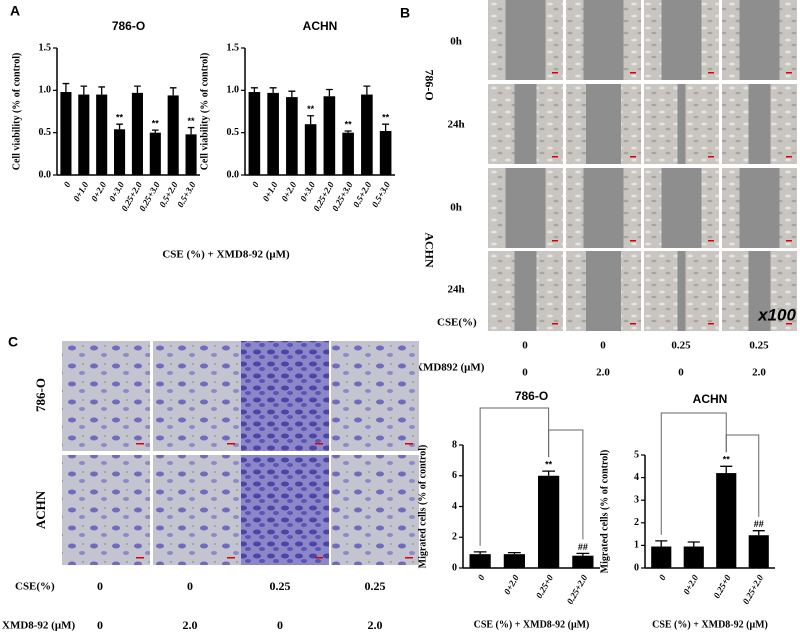 This screenshot has height=640, width=800. What do you see at coordinates (280, 586) in the screenshot?
I see `condition-value: 0.25` at bounding box center [280, 586].